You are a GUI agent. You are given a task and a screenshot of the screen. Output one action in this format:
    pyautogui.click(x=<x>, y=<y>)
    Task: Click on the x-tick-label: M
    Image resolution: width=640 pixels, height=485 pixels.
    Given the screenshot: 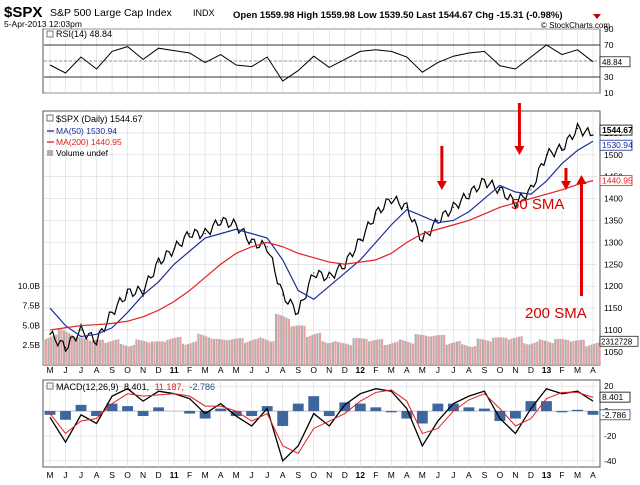 What is the action you would take?
    pyautogui.click(x=577, y=370)
    